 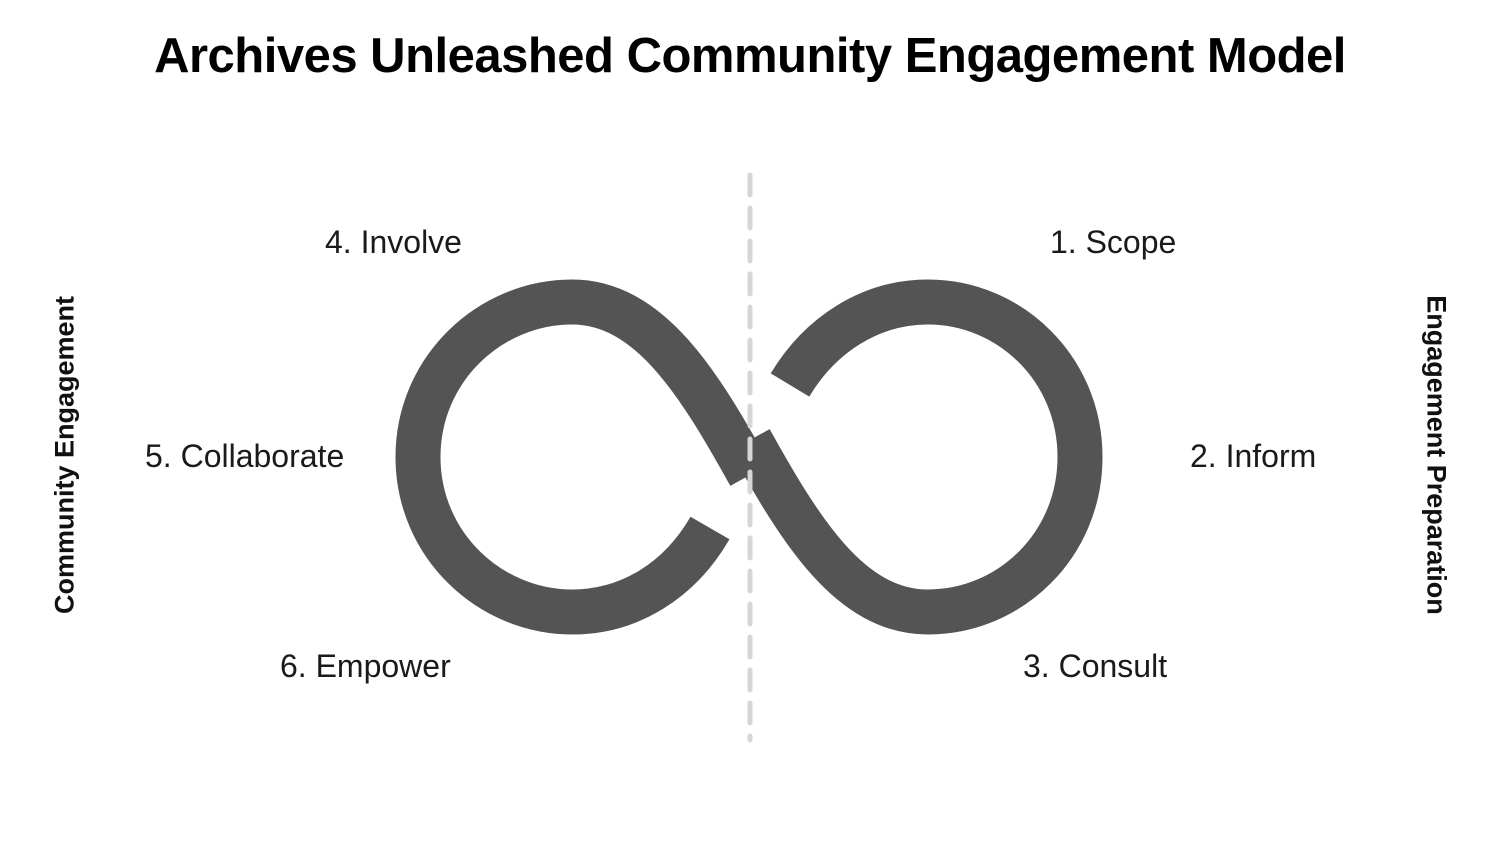 What do you see at coordinates (1436, 455) in the screenshot?
I see `side-label-engagement-preparation: Engagement Preparation` at bounding box center [1436, 455].